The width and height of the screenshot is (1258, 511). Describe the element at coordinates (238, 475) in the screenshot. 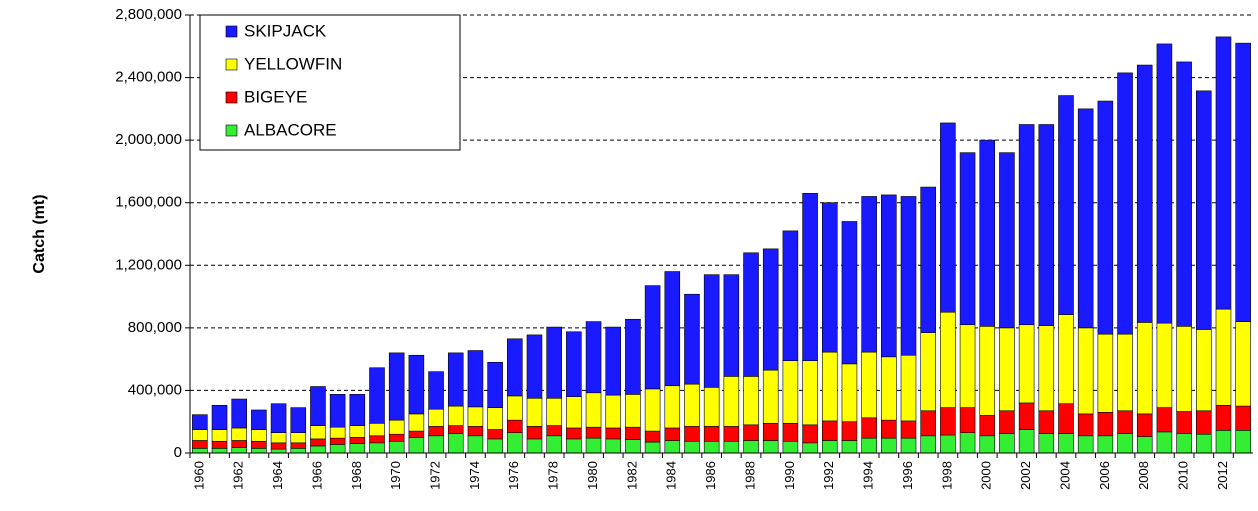

I see `x-tick-label: 1962` at that location.